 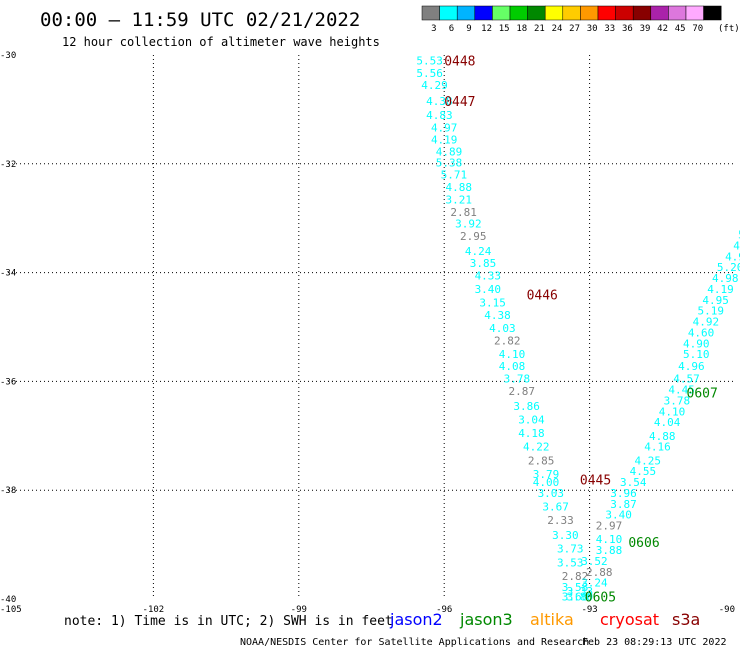 I want to click on wave-height-point: 3.15, so click(x=492, y=303).